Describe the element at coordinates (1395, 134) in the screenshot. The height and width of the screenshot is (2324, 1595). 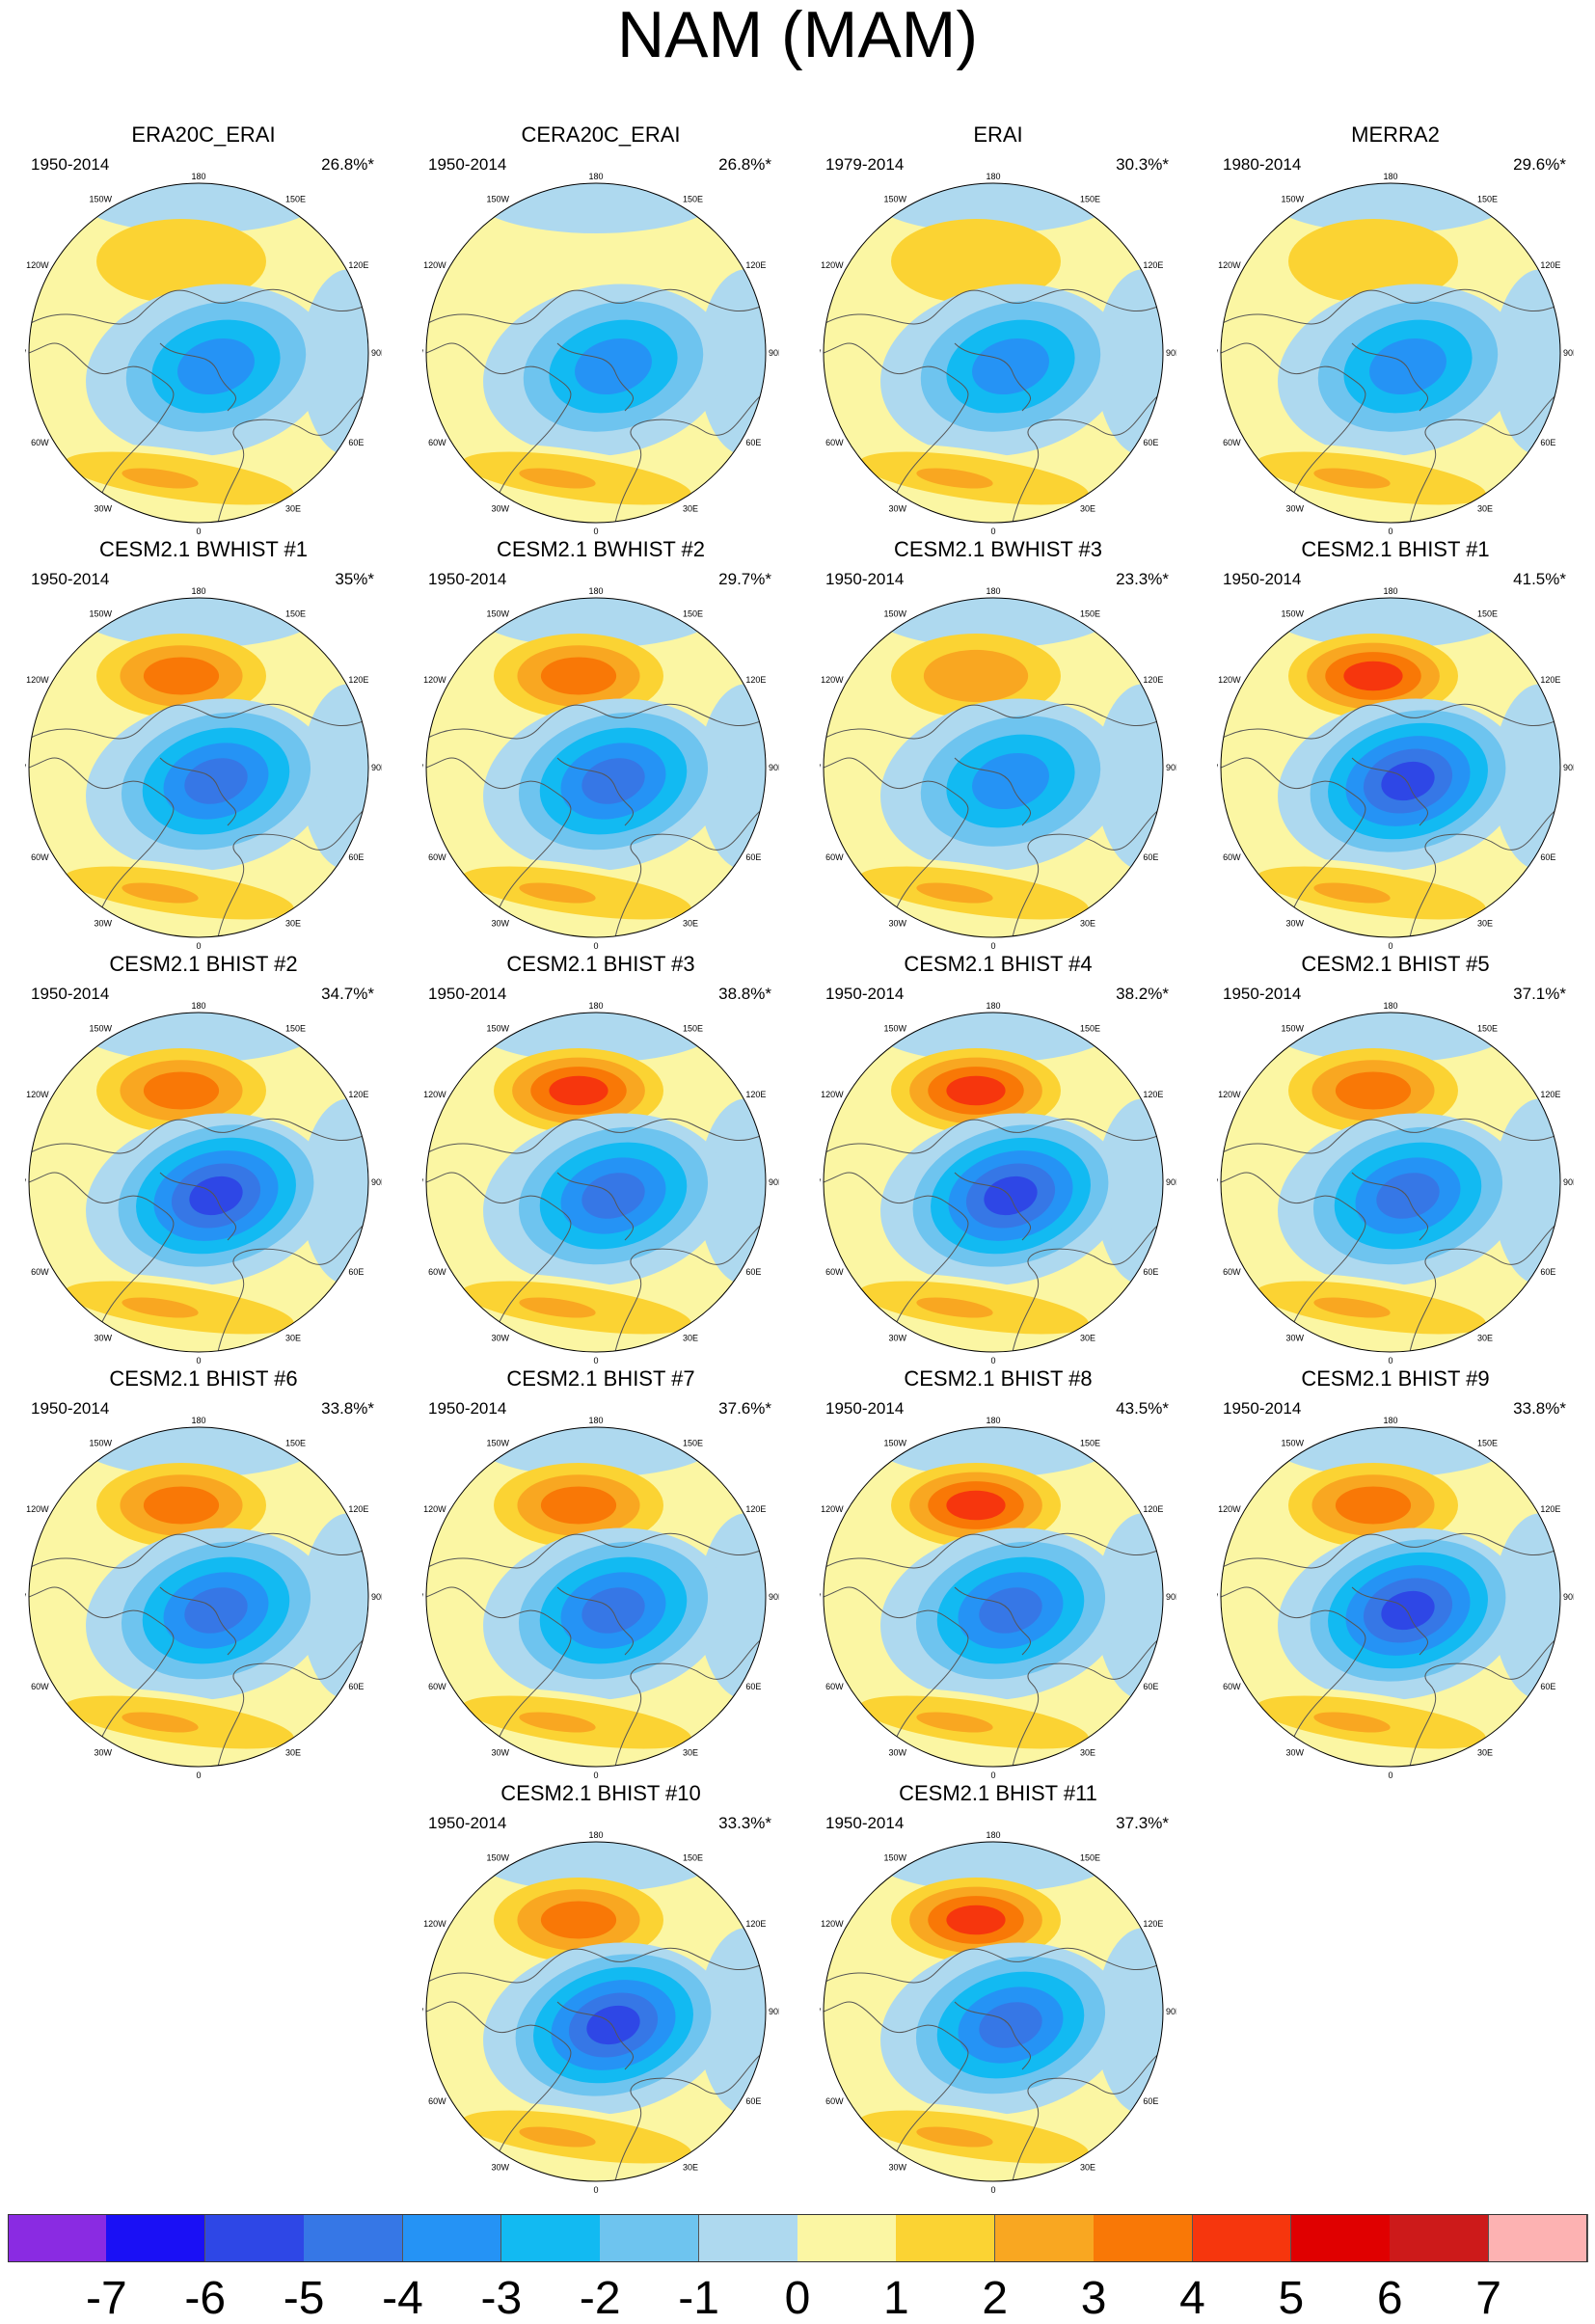
I see `panel-title: MERRA2` at that location.